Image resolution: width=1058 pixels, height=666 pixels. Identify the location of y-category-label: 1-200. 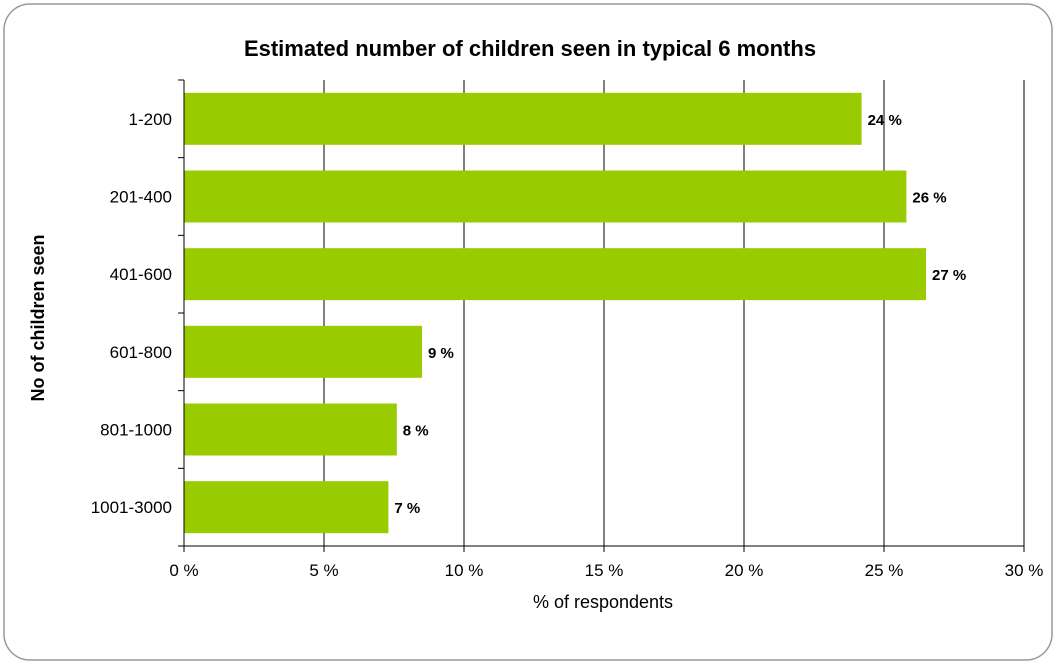
(150, 119).